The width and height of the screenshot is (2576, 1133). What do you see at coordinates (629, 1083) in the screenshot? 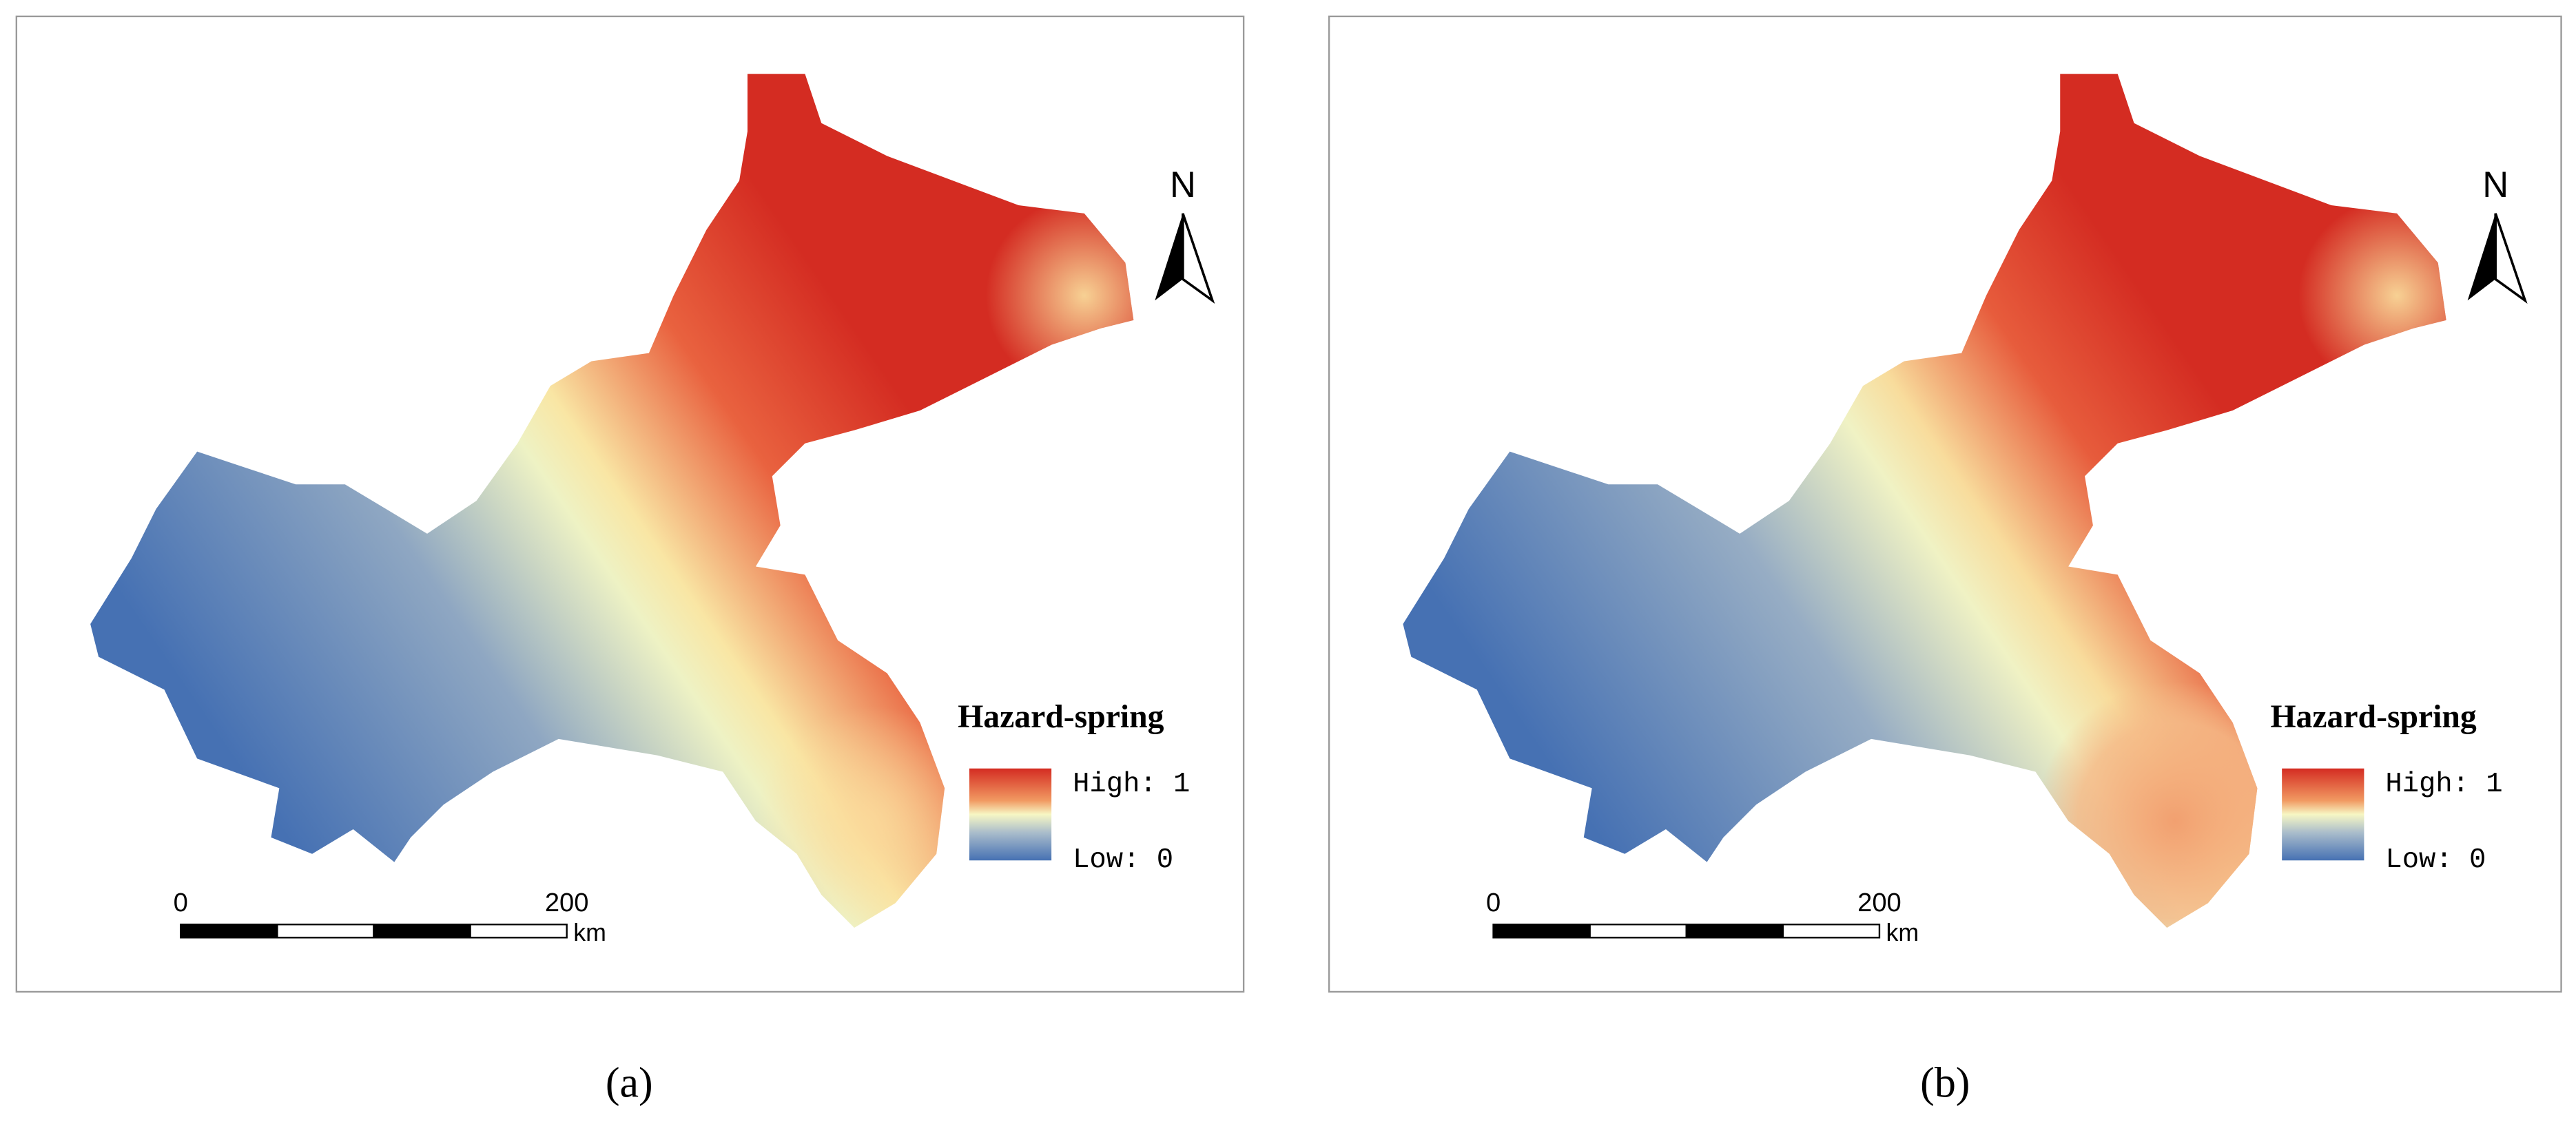
I see `panel-caption: (a)` at bounding box center [629, 1083].